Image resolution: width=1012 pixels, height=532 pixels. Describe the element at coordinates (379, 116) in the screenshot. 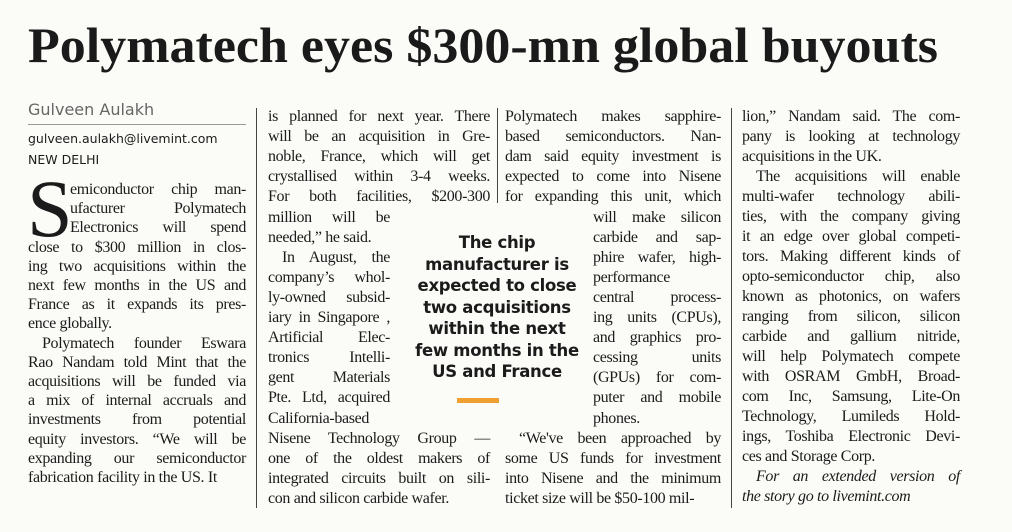

I see `body-line: is planned for next year. There` at that location.